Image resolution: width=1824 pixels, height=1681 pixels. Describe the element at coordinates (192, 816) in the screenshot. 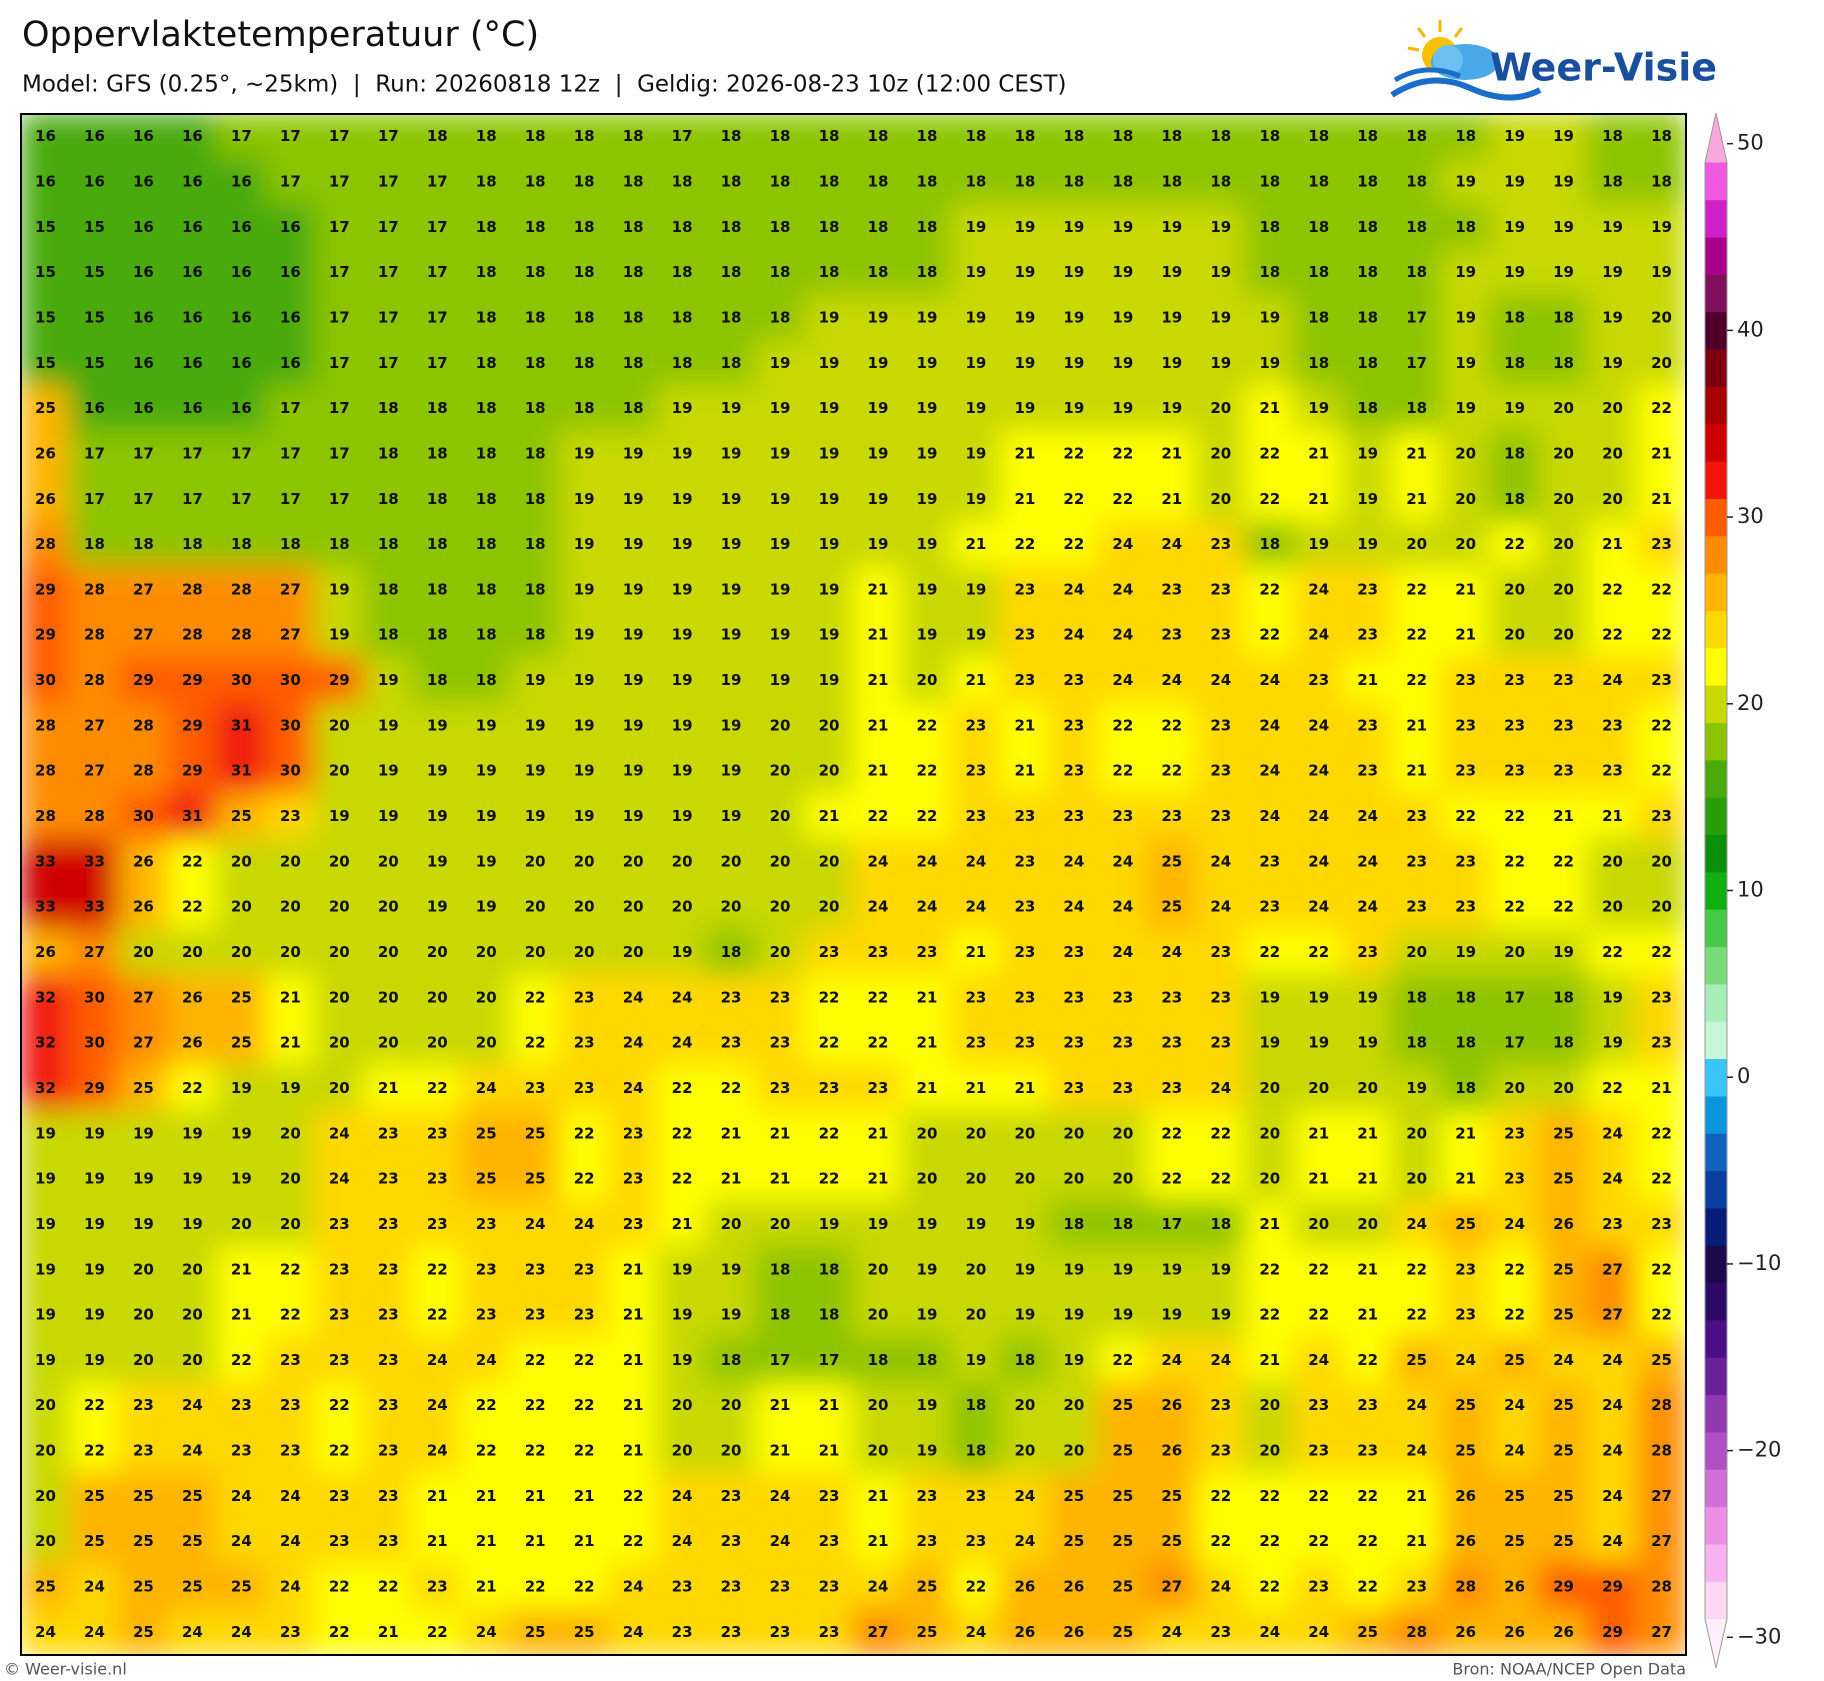

I see `cell-label: 31` at that location.